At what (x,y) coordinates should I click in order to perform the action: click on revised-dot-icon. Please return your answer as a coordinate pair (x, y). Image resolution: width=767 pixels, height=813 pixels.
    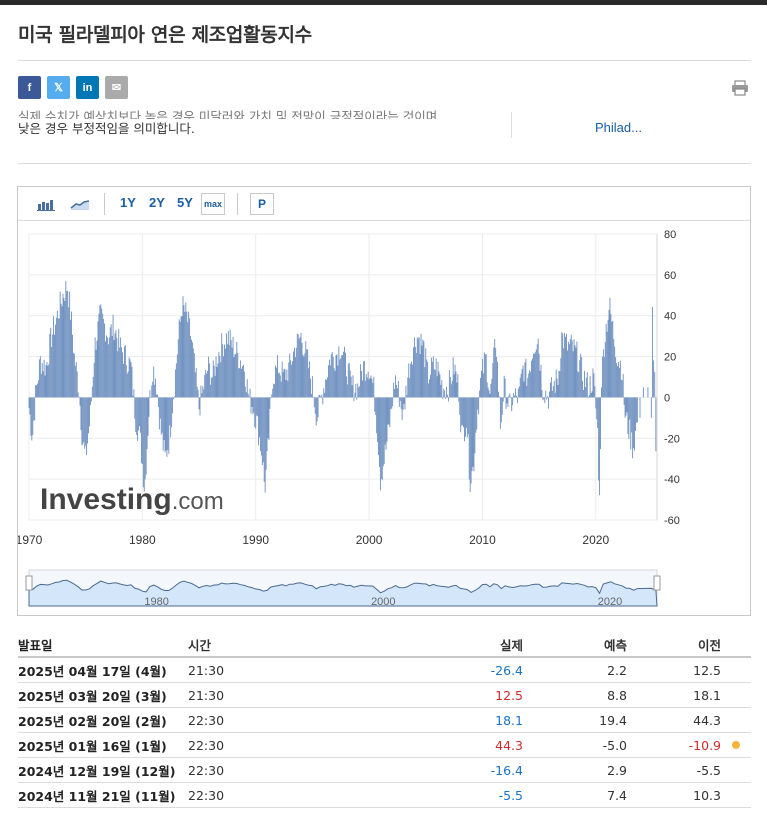
    Looking at the image, I should click on (736, 745).